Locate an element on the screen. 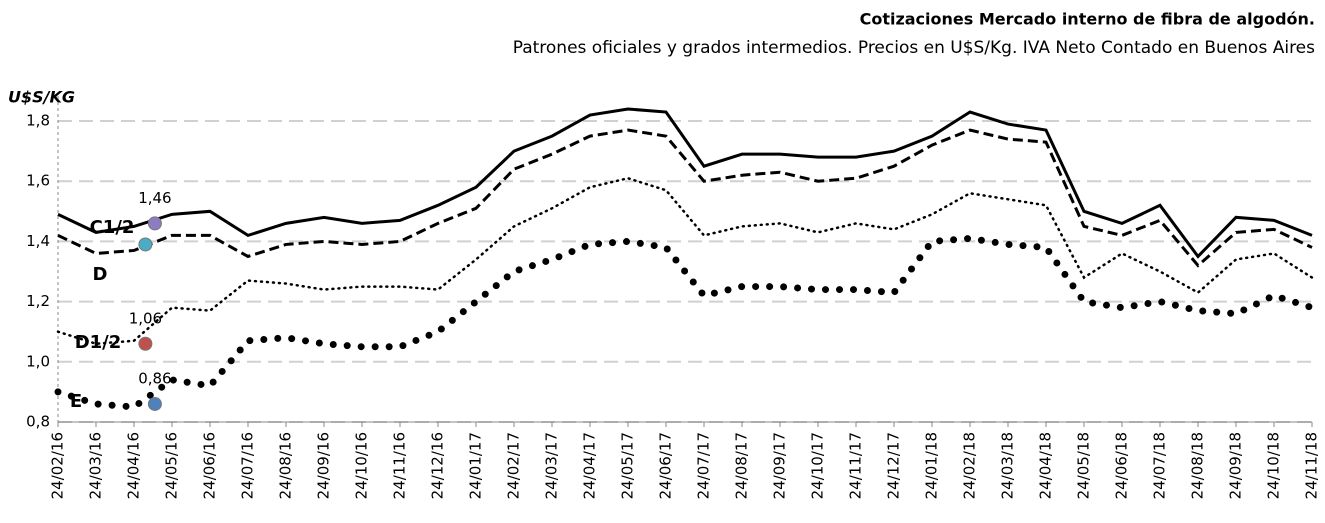 This screenshot has width=1325, height=523. x-tick-label: 24/07/18 is located at coordinates (1160, 465).